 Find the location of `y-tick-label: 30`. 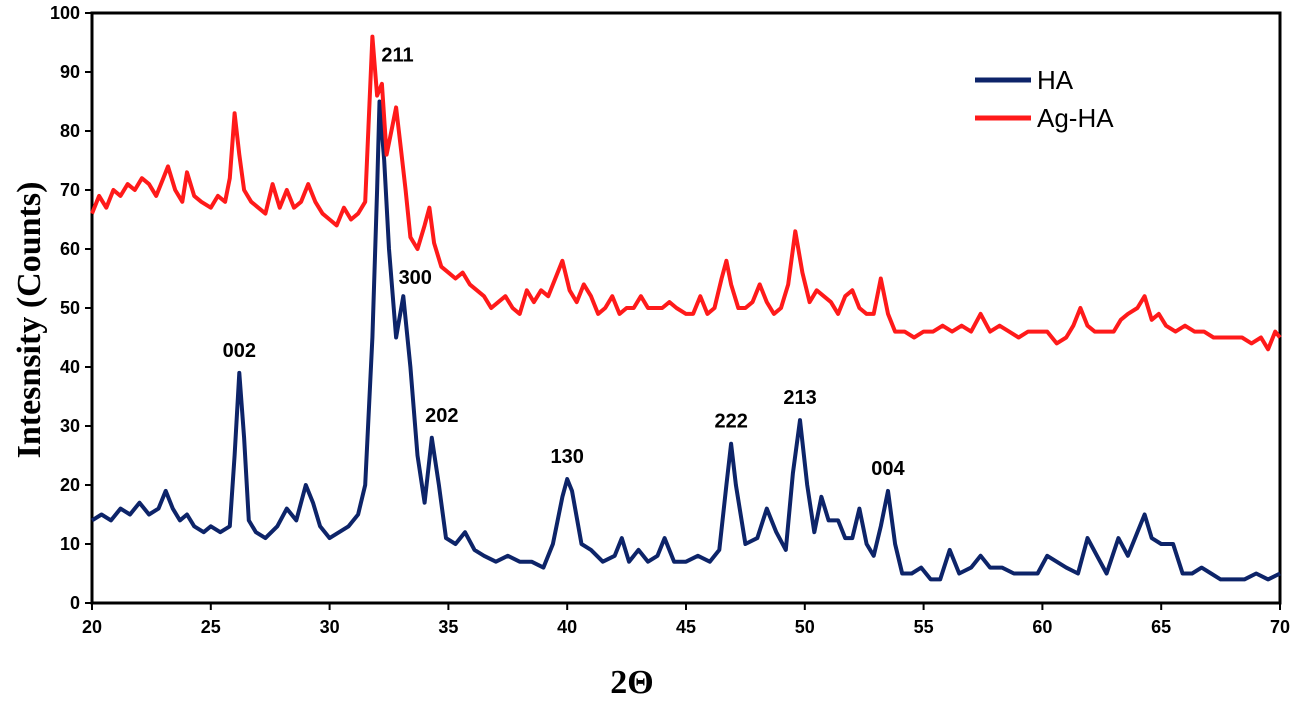

y-tick-label: 30 is located at coordinates (70, 426).